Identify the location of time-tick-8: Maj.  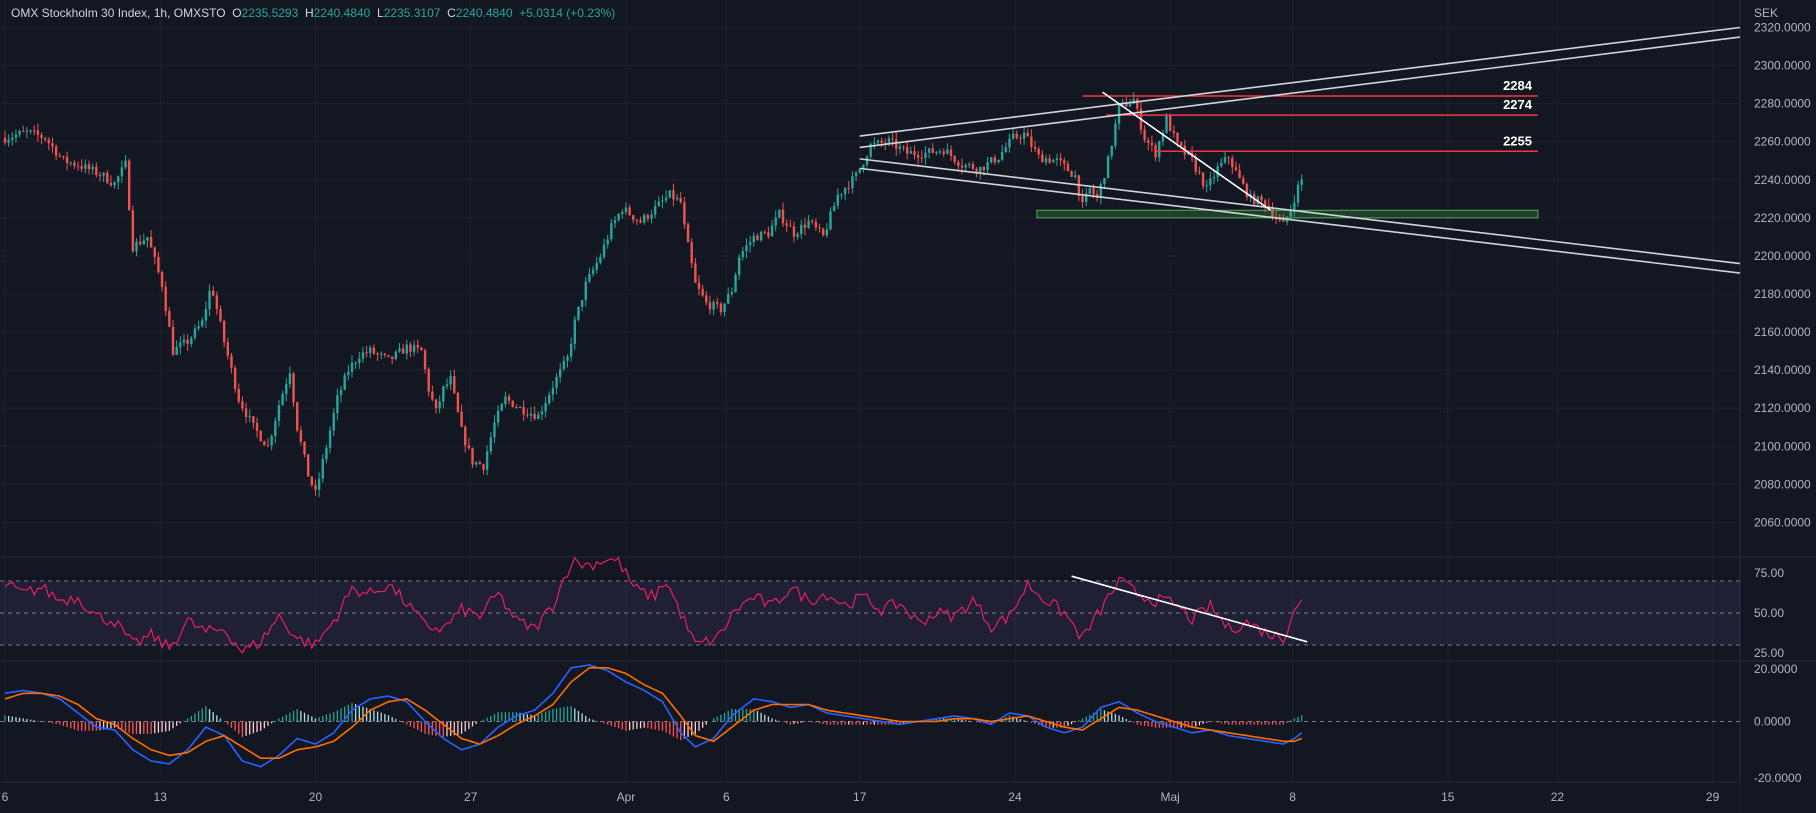
(1170, 797).